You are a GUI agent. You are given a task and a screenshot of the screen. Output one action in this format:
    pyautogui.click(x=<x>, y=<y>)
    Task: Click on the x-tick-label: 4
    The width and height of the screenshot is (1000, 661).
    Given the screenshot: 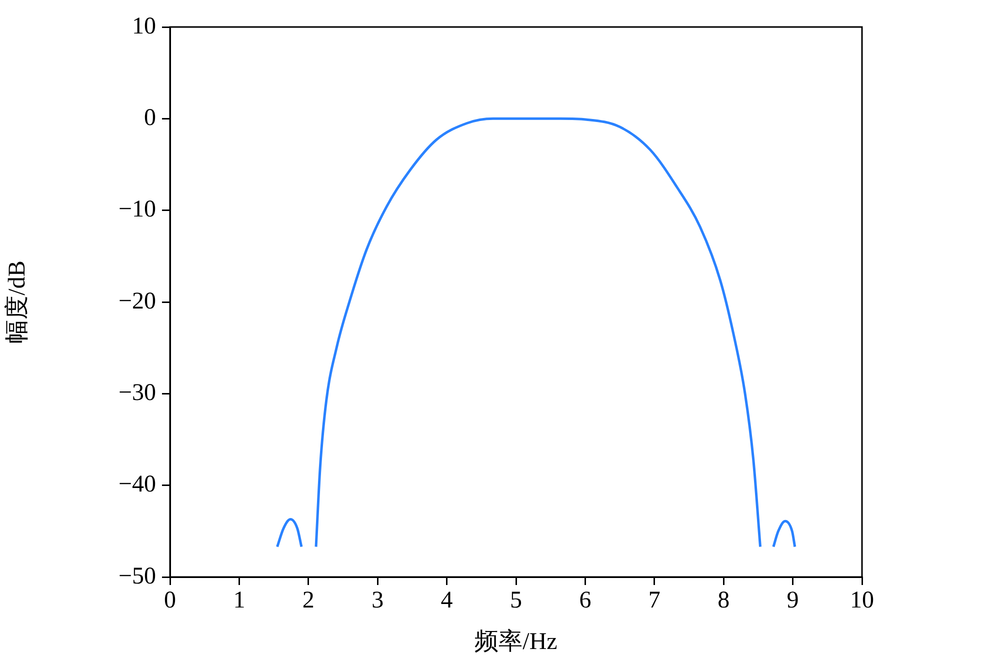 What is the action you would take?
    pyautogui.click(x=446, y=601)
    